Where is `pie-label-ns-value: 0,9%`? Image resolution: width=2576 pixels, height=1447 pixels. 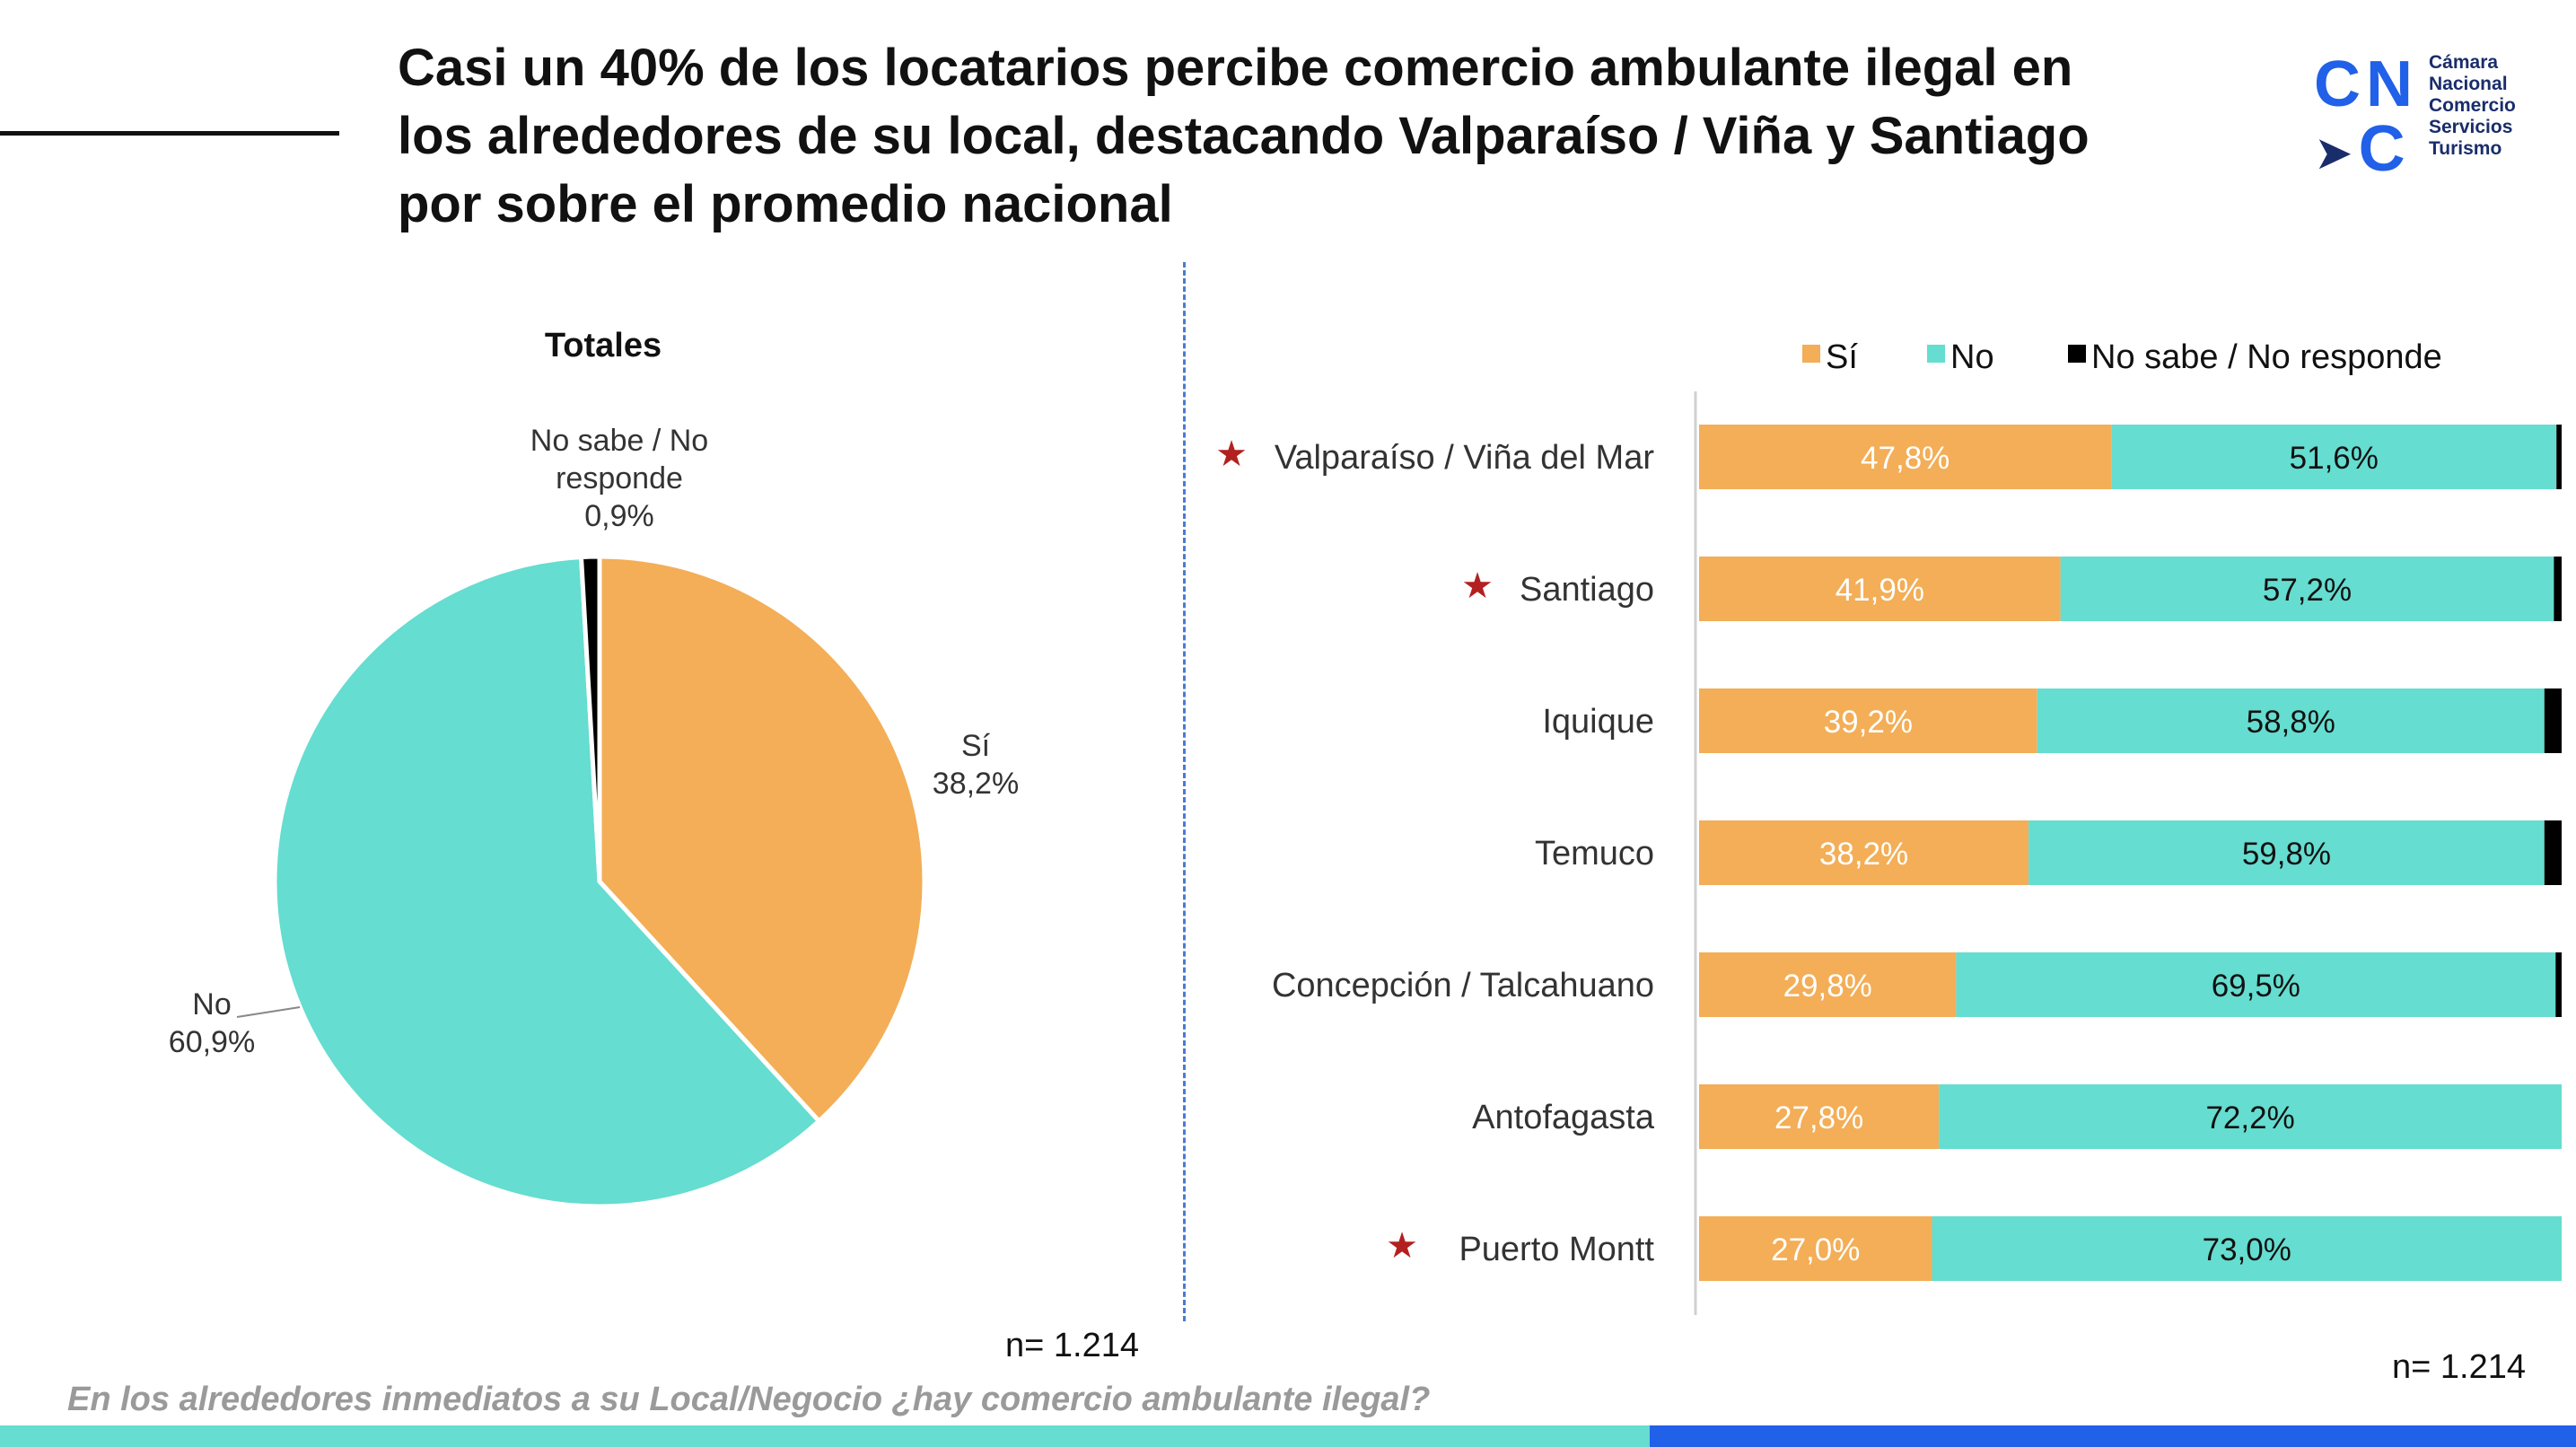
pie-label-ns-value: 0,9% is located at coordinates (619, 516).